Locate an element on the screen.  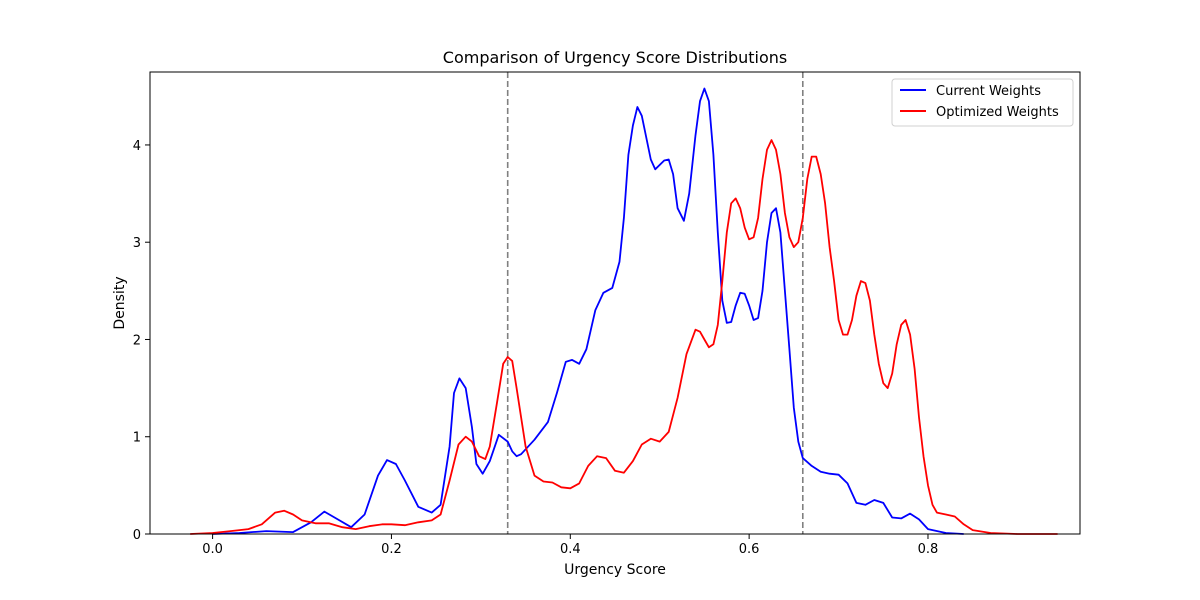
x-axis: 0.0 0.2 0.4 0.6 0.8 is located at coordinates (570, 545).